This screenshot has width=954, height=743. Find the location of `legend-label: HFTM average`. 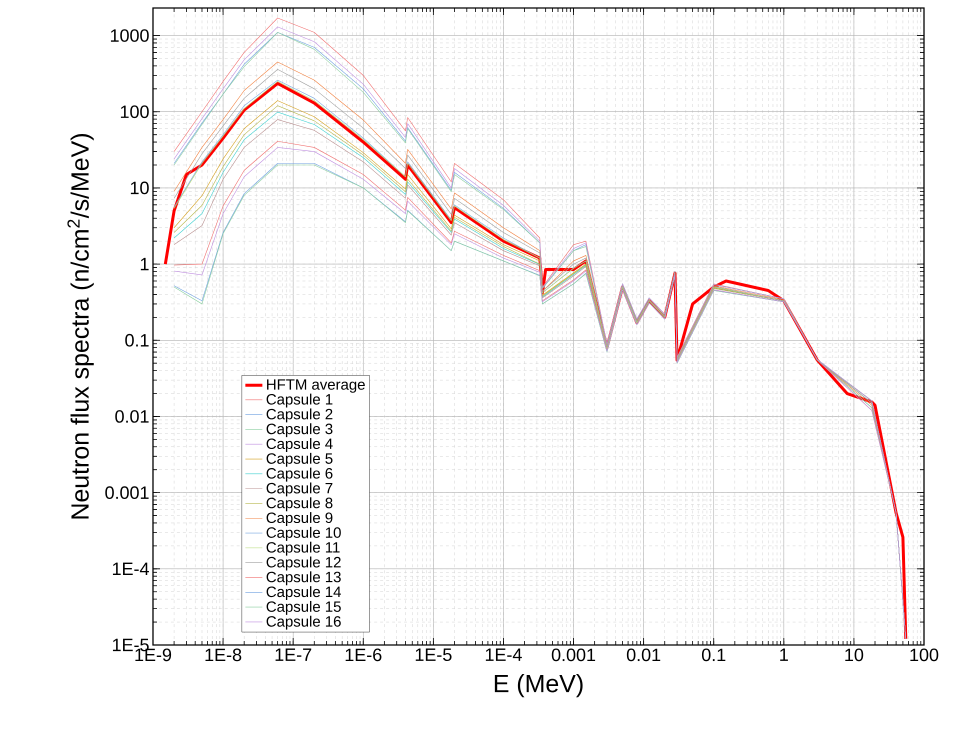

legend-label: HFTM average is located at coordinates (316, 386).